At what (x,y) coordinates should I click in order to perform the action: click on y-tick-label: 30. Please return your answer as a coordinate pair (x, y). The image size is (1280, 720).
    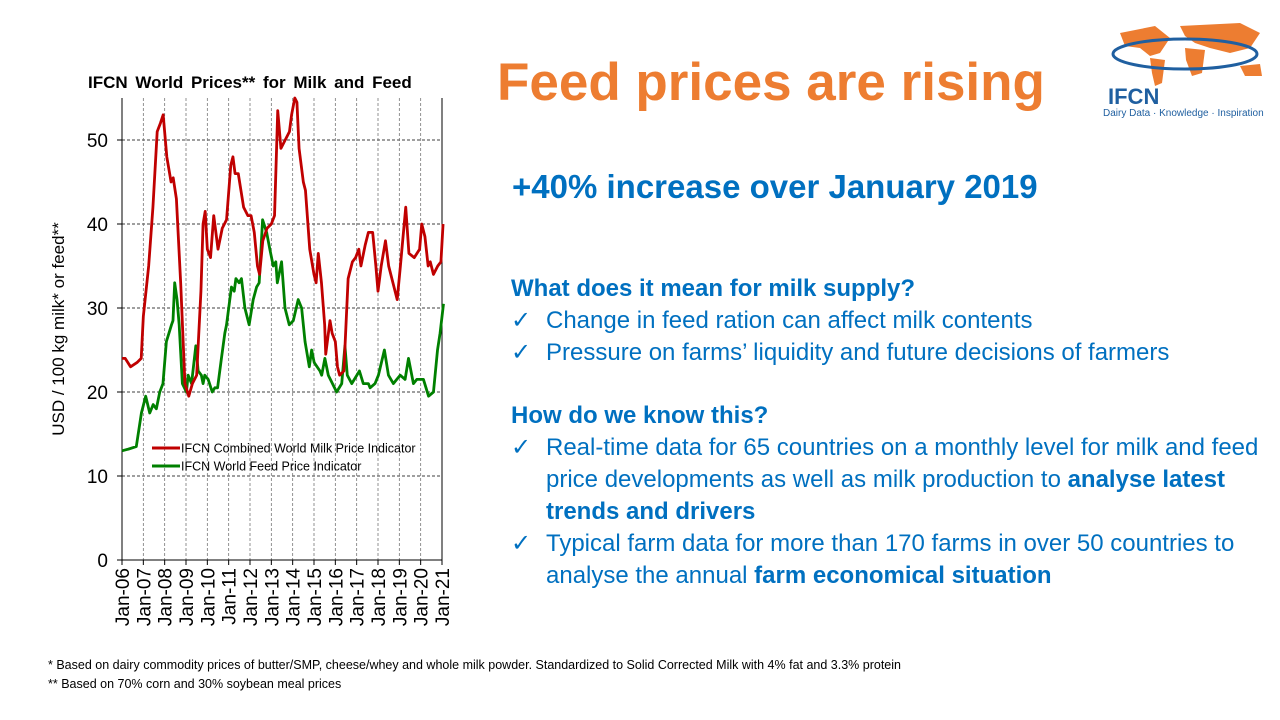
    Looking at the image, I should click on (97, 309).